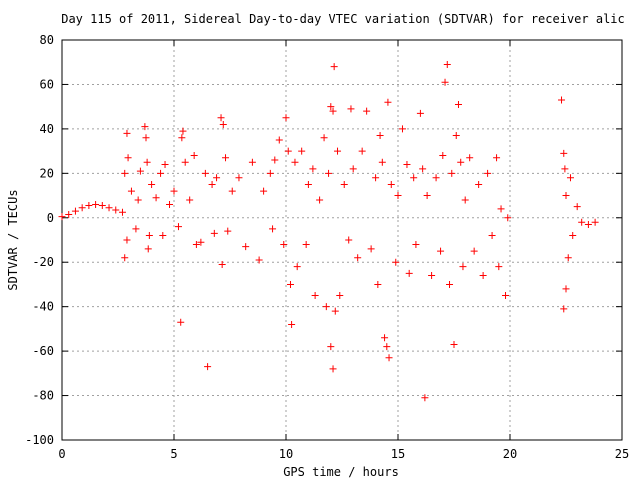 The height and width of the screenshot is (480, 640). I want to click on x-tick-label: 10, so click(286, 454).